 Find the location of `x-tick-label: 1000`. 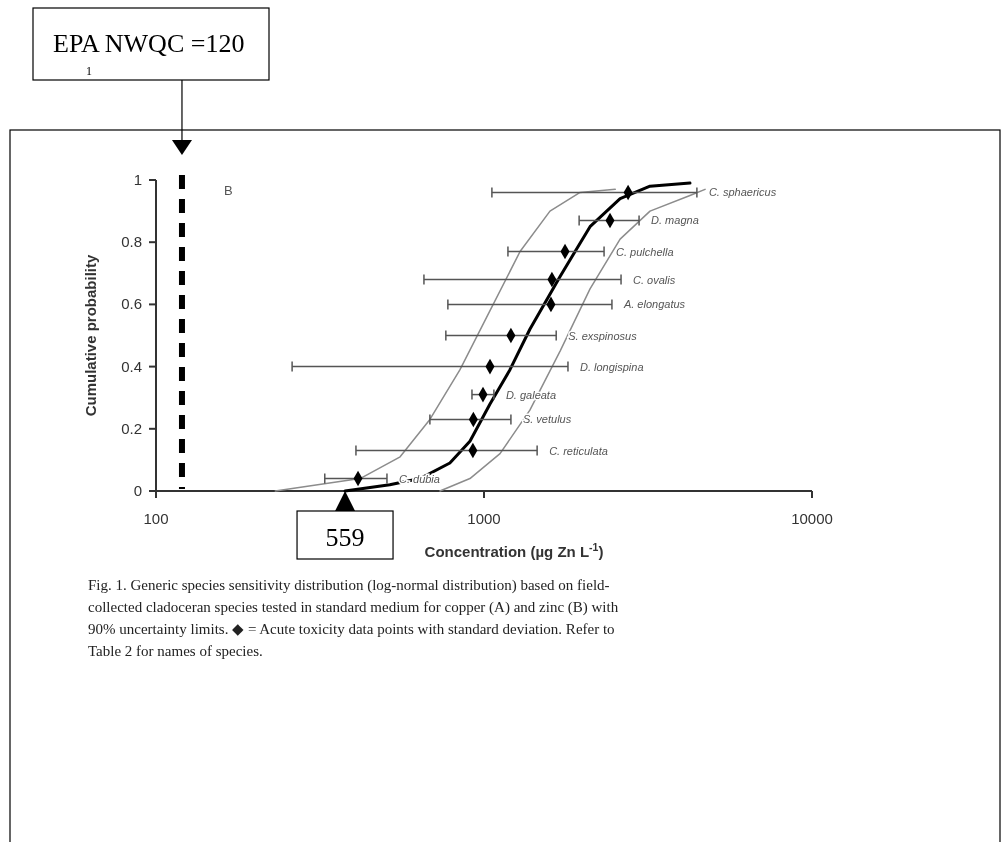

x-tick-label: 1000 is located at coordinates (484, 518).